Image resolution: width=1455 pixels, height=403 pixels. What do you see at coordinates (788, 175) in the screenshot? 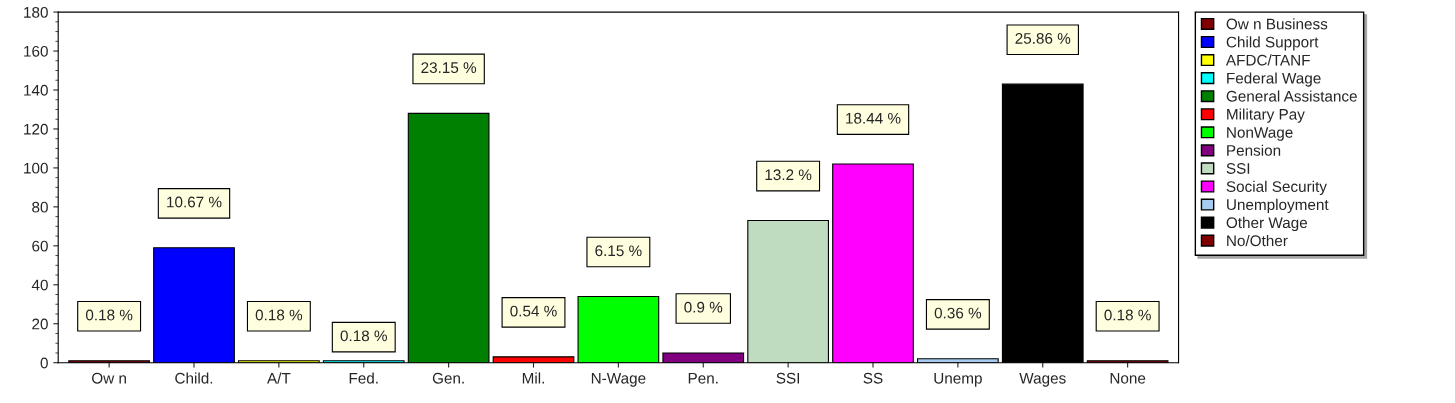
I see `annotation: 13.2 %` at bounding box center [788, 175].